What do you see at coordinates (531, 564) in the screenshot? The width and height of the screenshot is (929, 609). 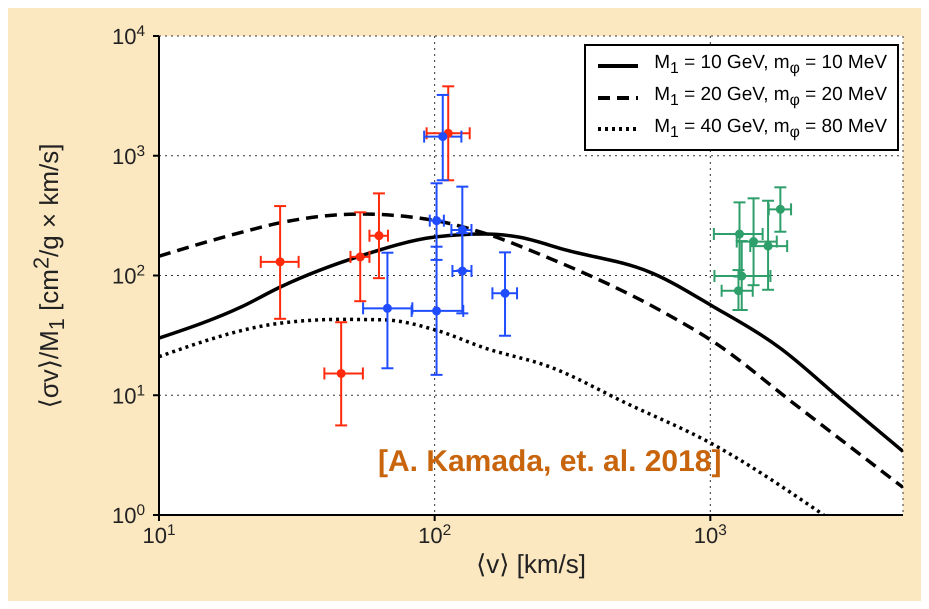 I see `x-axis-title: ⟨v⟩ [km/s]` at bounding box center [531, 564].